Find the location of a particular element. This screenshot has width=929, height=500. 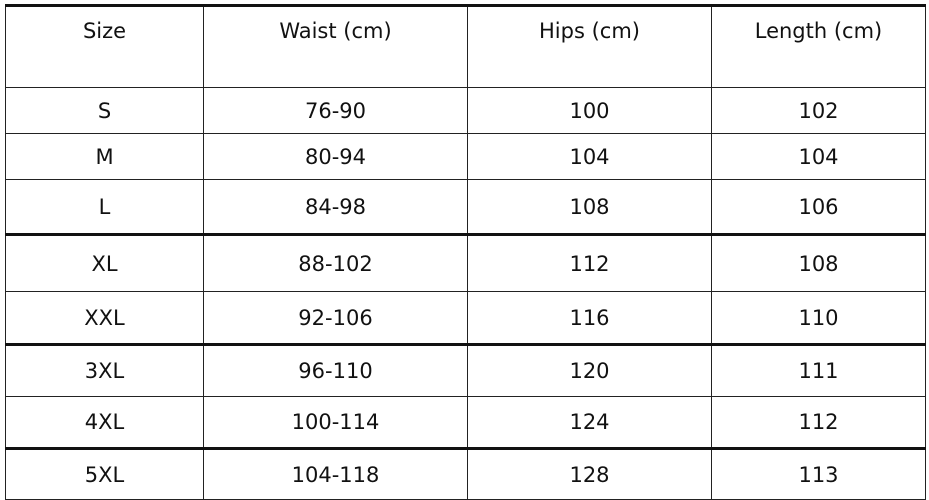

table-row: S 76-90 100 102 is located at coordinates (465, 110).